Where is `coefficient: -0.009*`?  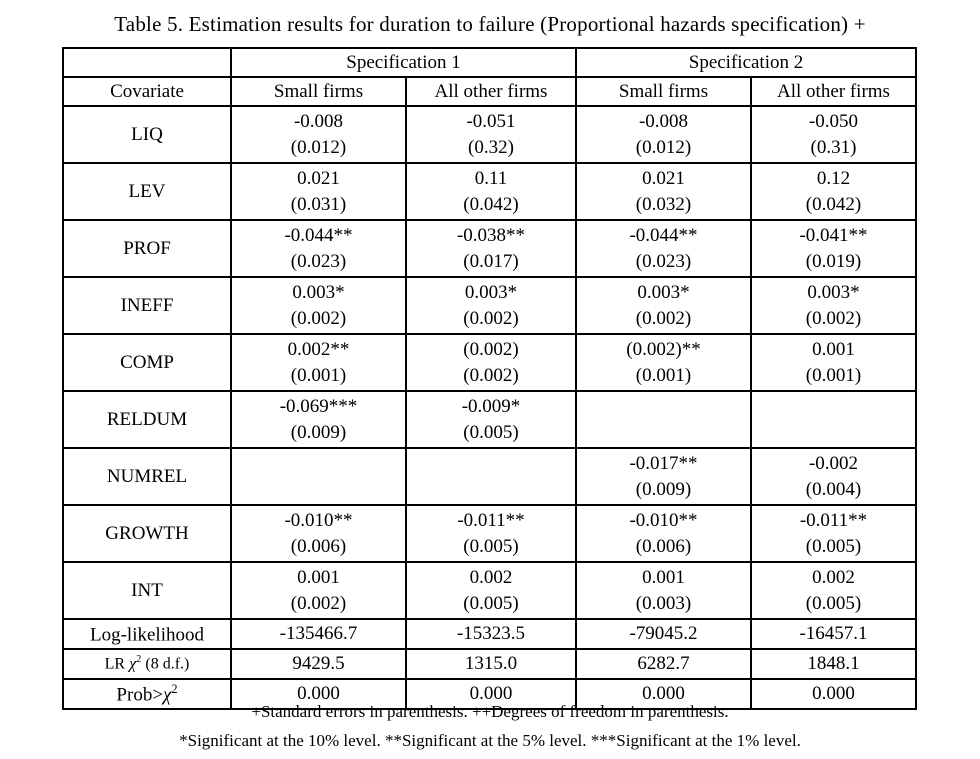
coefficient: -0.009* is located at coordinates (491, 406).